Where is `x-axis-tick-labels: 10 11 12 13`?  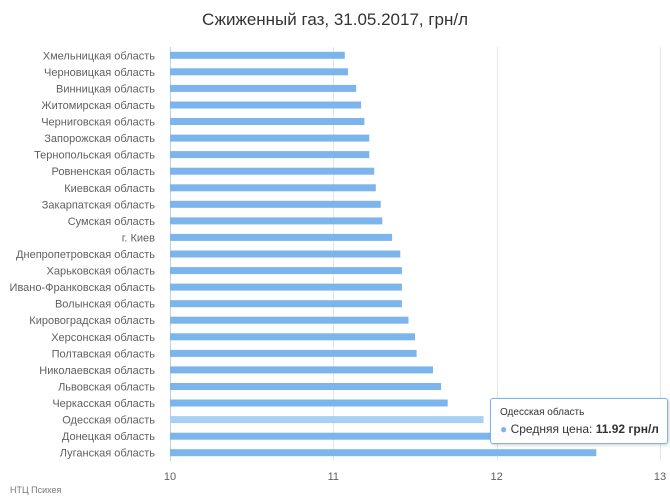
x-axis-tick-labels: 10 11 12 13 is located at coordinates (415, 477).